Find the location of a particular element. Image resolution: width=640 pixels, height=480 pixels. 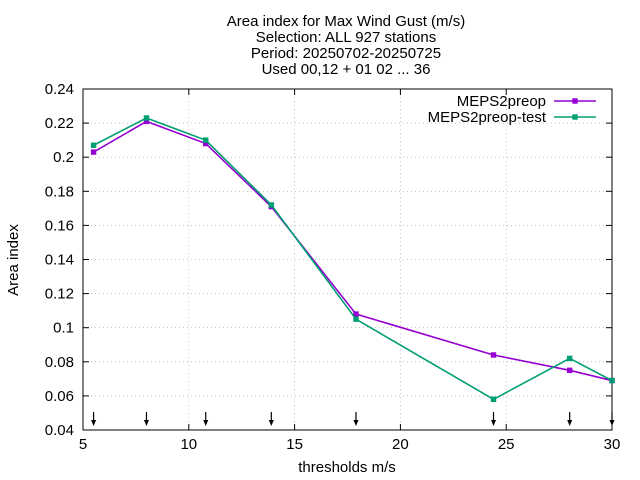

x-tick-label: 5 is located at coordinates (83, 444).